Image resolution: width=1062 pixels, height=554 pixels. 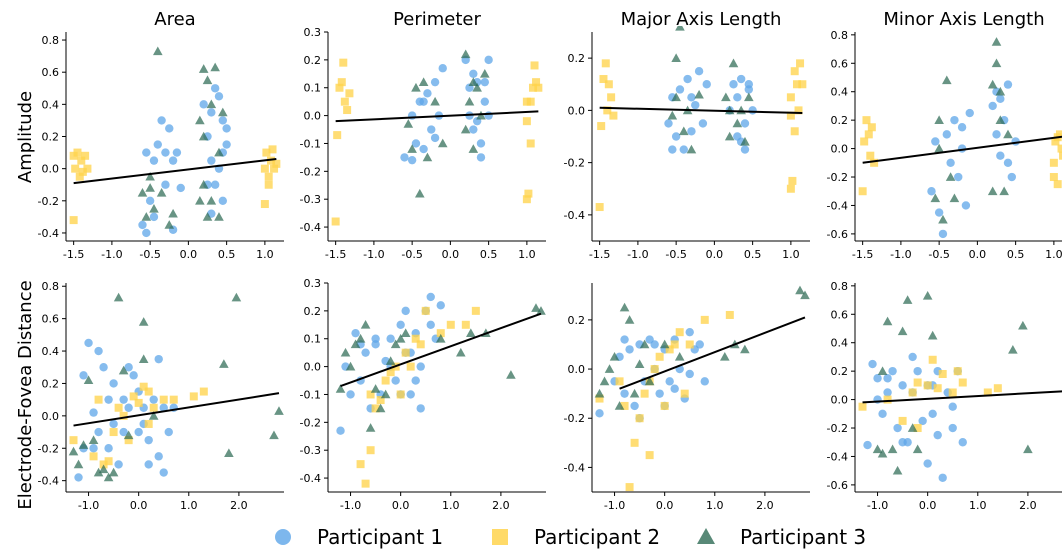 I want to click on panel-5-ytick-label: -0.2, so click(x=48, y=448).